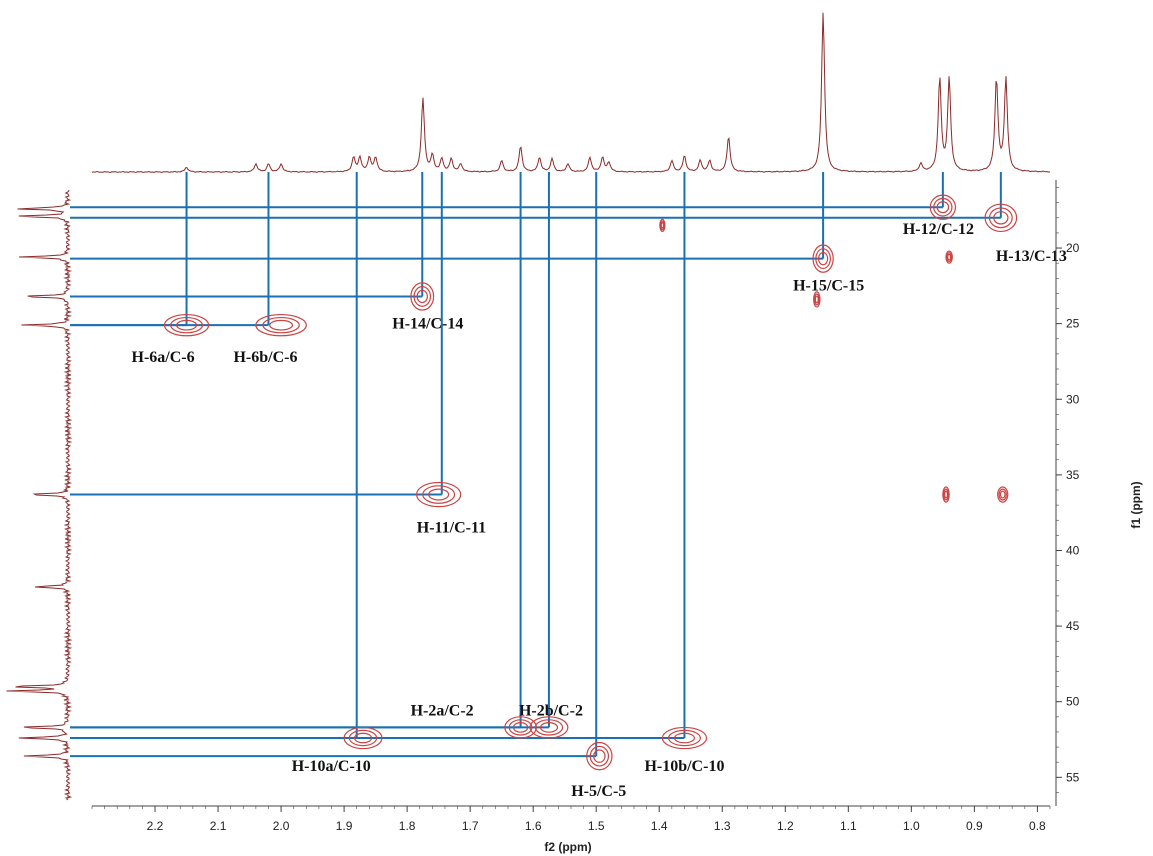 The image size is (1153, 856). Describe the element at coordinates (442, 710) in the screenshot. I see `assignment-label: H-2a/C-2` at that location.